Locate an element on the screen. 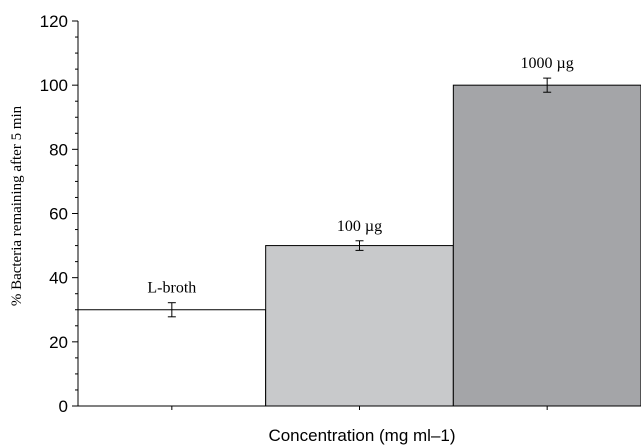 The image size is (641, 448). y-tick-label: 100 is located at coordinates (54, 85).